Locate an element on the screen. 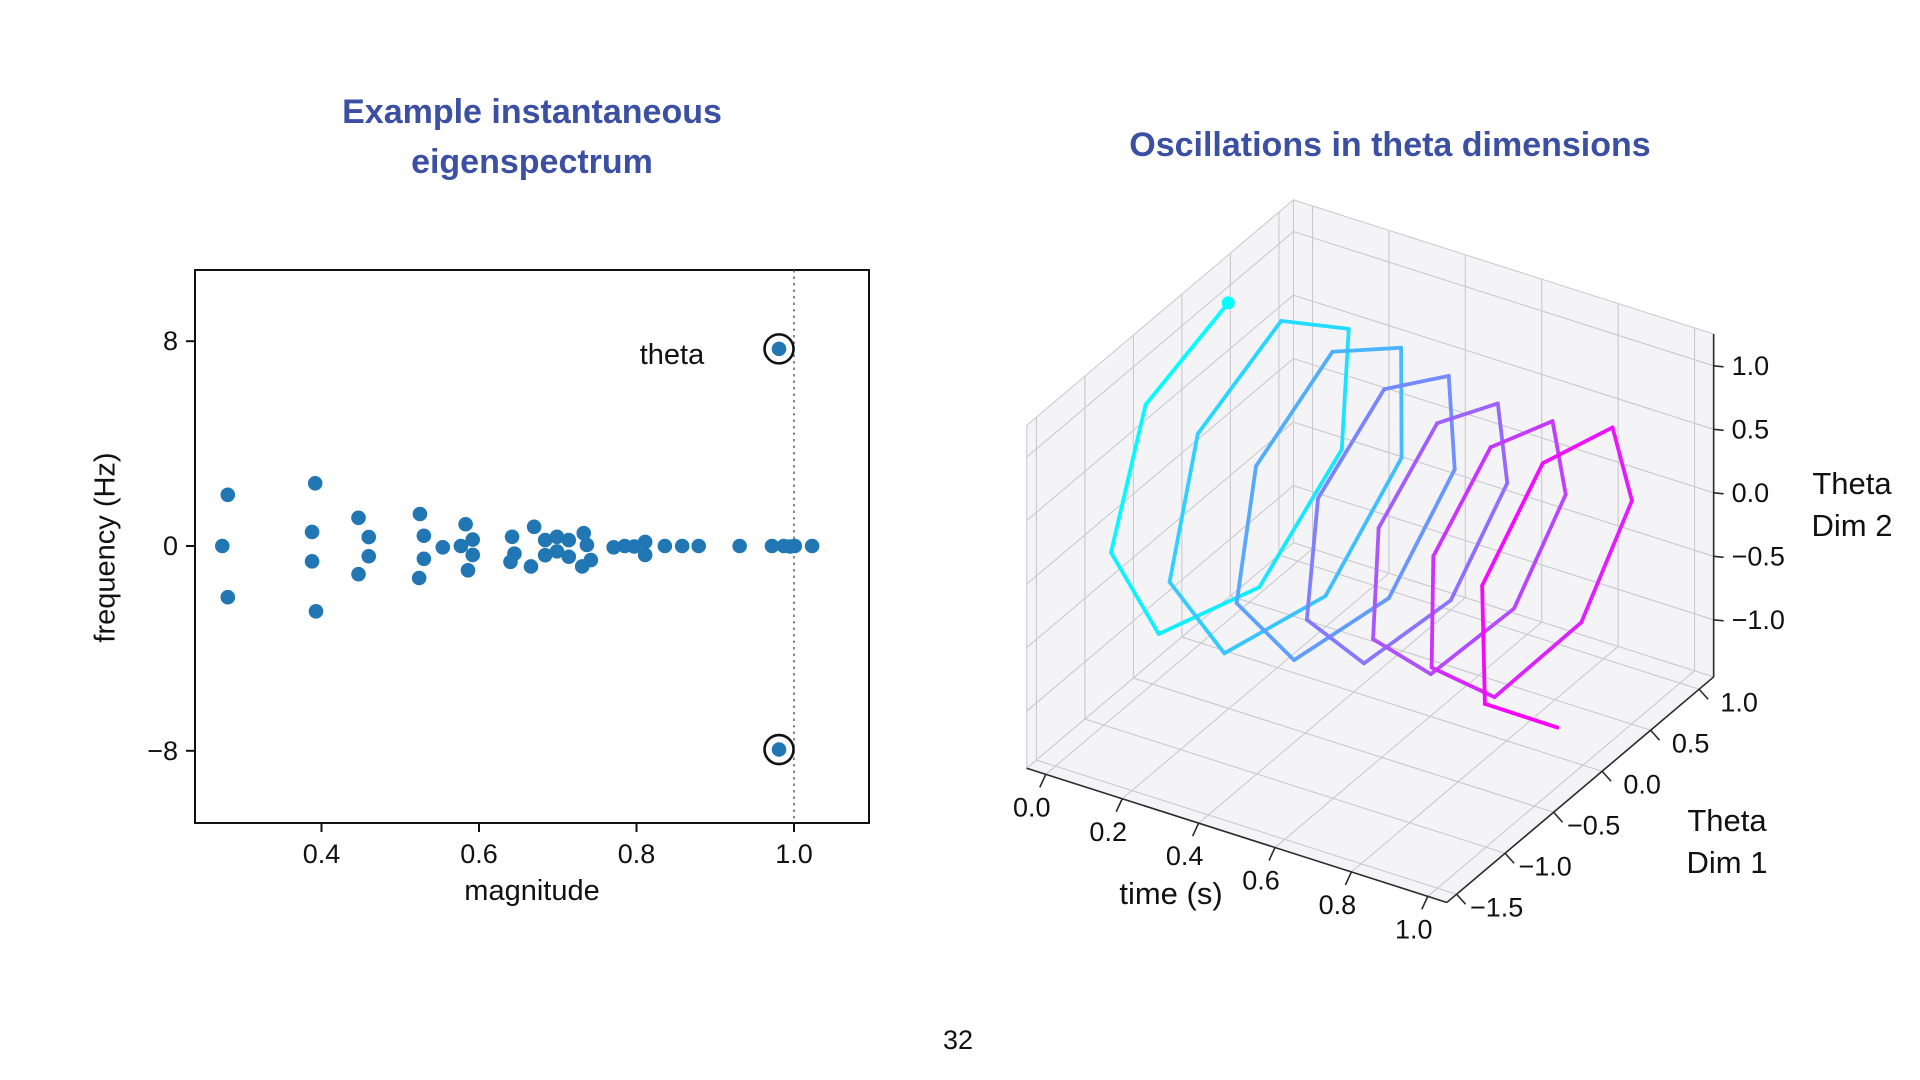 This screenshot has width=1920, height=1080. dim1-tick-label: 1.0 is located at coordinates (1739, 702).